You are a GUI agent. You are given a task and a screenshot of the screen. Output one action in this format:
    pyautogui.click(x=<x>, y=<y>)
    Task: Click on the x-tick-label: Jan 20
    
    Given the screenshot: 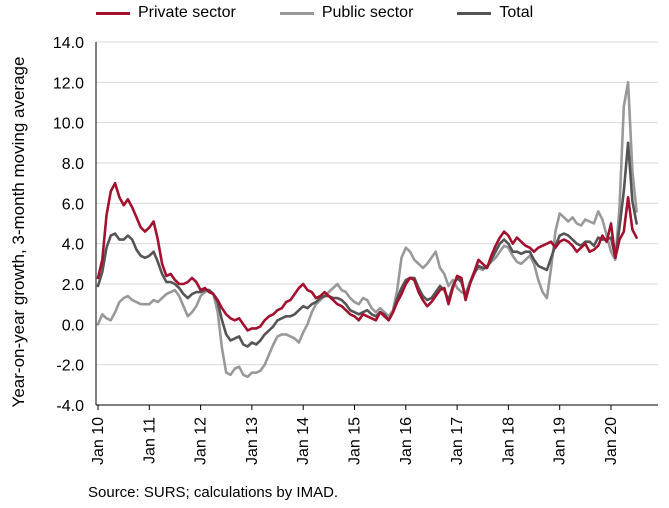 What is the action you would take?
    pyautogui.click(x=611, y=441)
    